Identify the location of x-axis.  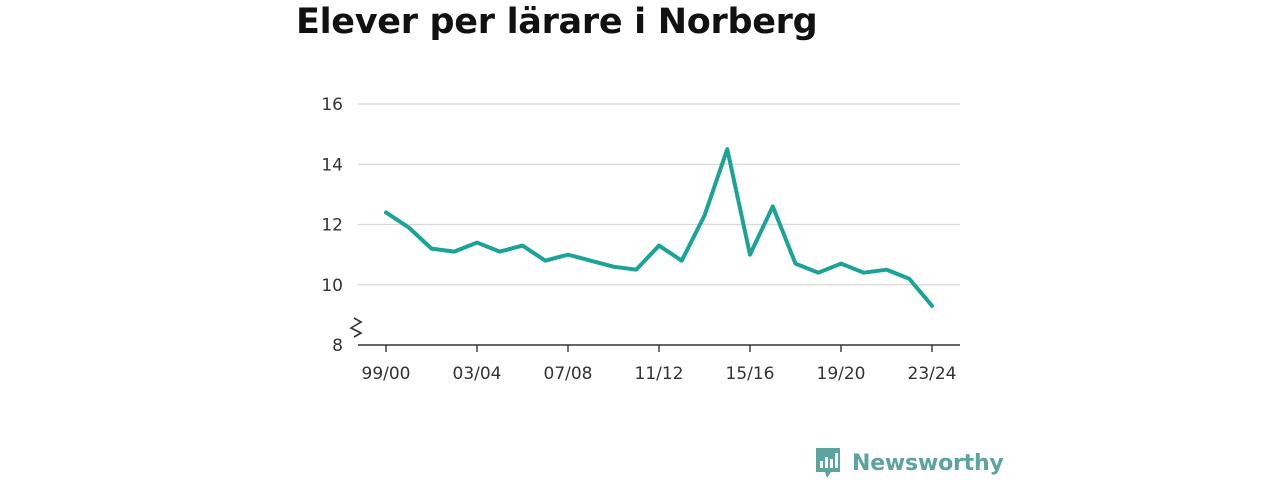
(659, 348).